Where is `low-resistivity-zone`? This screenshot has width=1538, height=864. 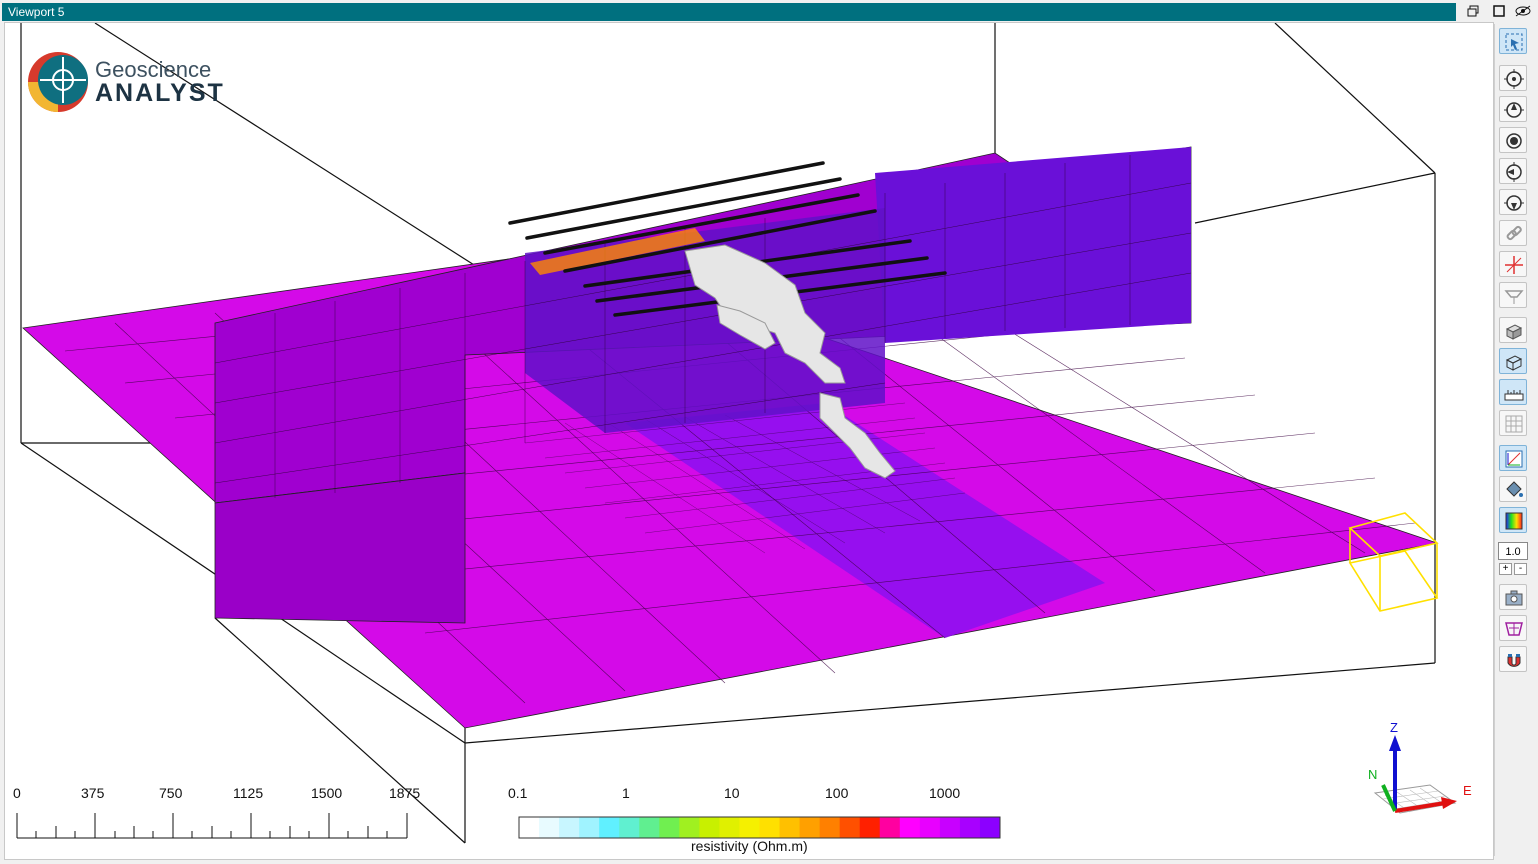 low-resistivity-zone is located at coordinates (865, 520).